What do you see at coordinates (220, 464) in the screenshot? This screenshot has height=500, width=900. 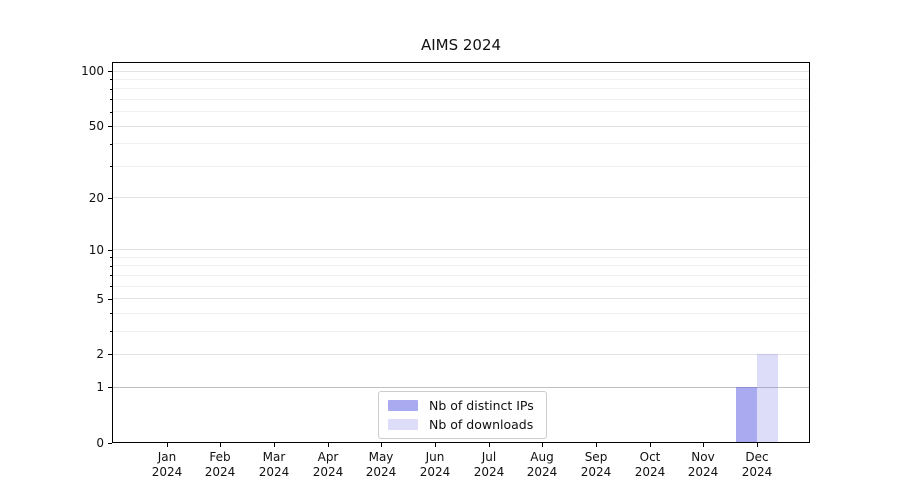 I see `x-tick-label-feb-2024: Feb 2024` at bounding box center [220, 464].